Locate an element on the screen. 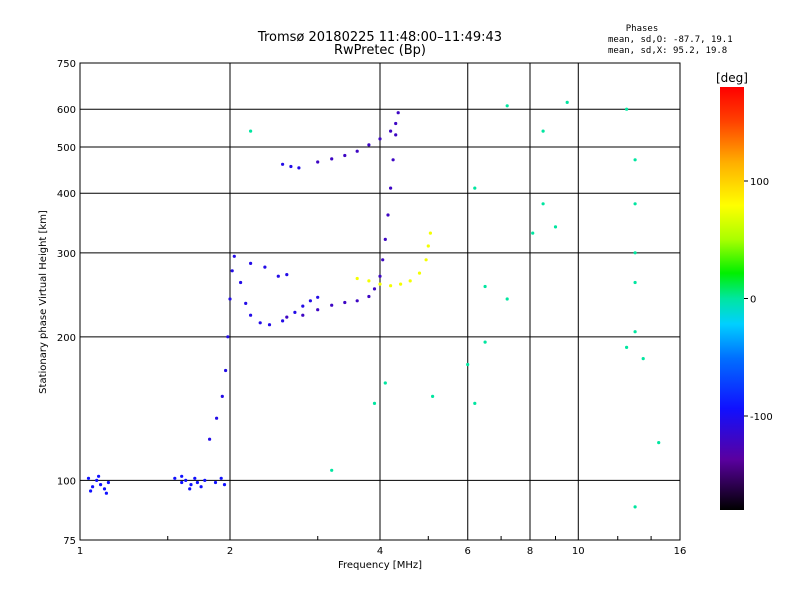 The height and width of the screenshot is (600, 800). x-axis-ticks: 1 2 4 6 8 10 16 is located at coordinates (382, 546).